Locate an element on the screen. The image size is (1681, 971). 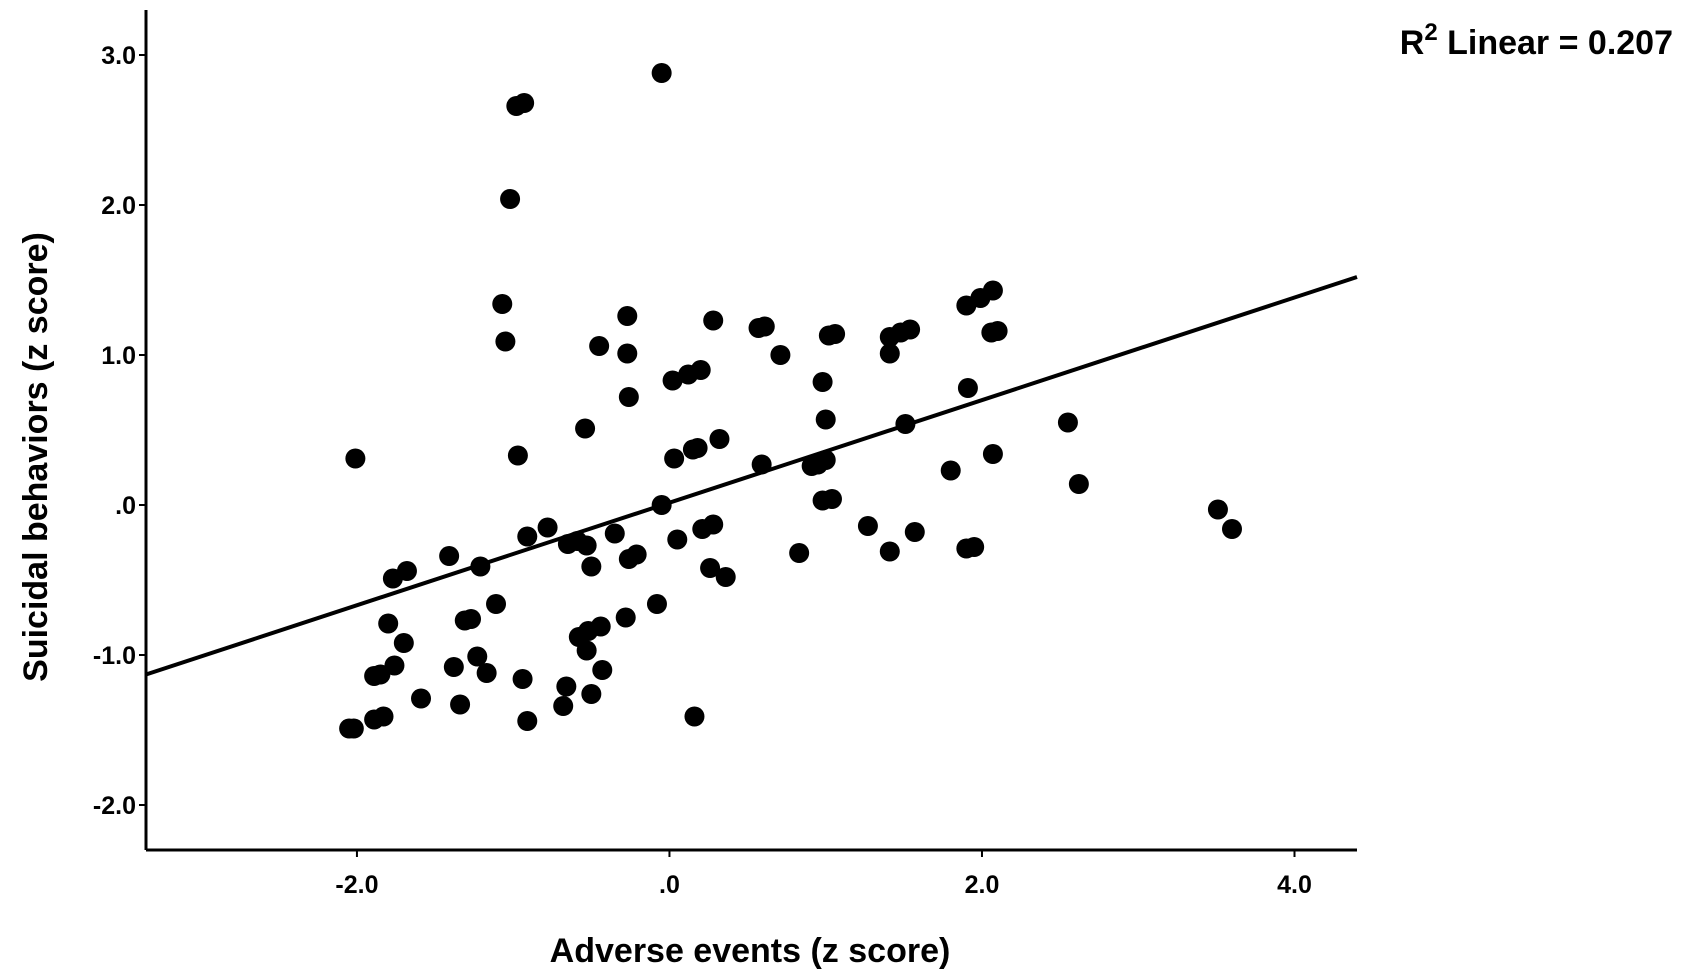
r-squared-label: R2 Linear = 0.207 is located at coordinates (1536, 40).